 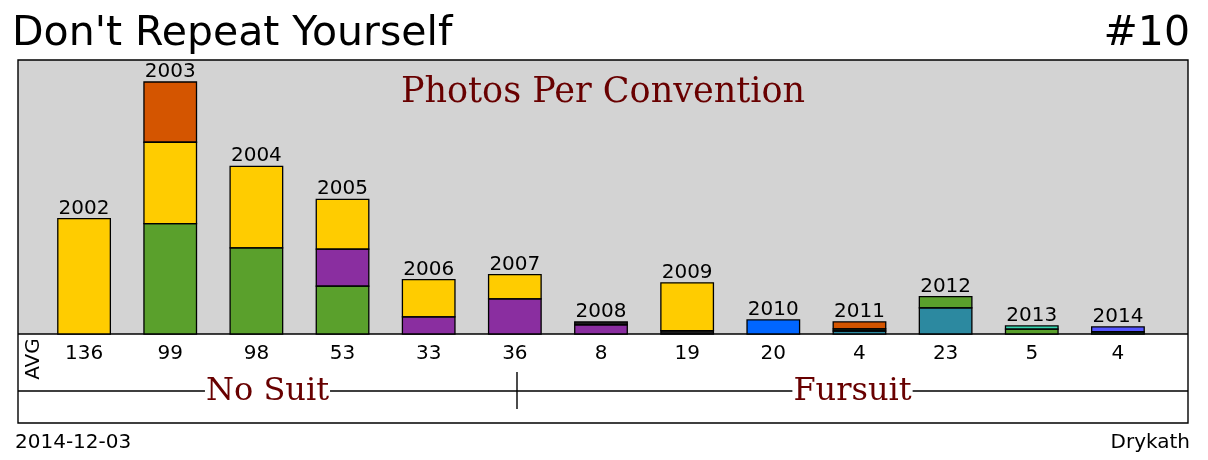 I want to click on text: 53, so click(x=342, y=352).